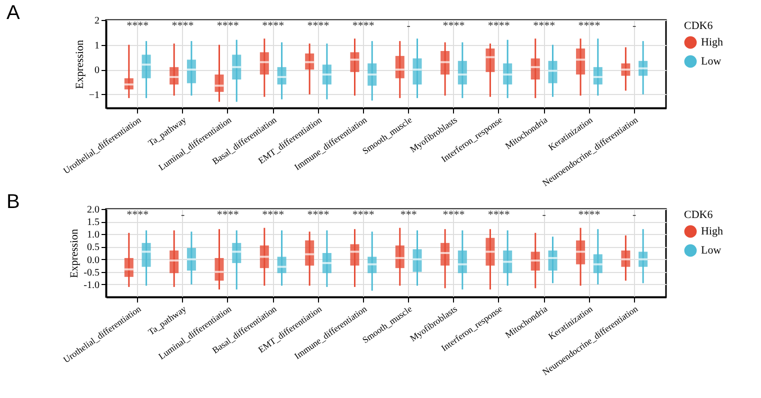 The height and width of the screenshot is (398, 761). Describe the element at coordinates (93, 235) in the screenshot. I see `y-tick-label: 1.0` at that location.